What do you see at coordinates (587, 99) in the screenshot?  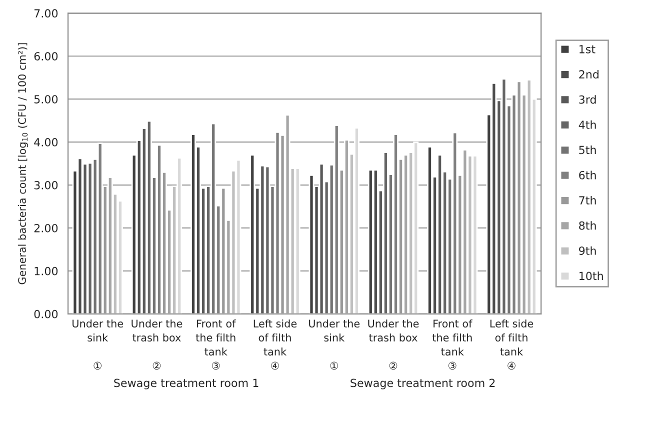 I see `legend-label: 3rd` at bounding box center [587, 99].